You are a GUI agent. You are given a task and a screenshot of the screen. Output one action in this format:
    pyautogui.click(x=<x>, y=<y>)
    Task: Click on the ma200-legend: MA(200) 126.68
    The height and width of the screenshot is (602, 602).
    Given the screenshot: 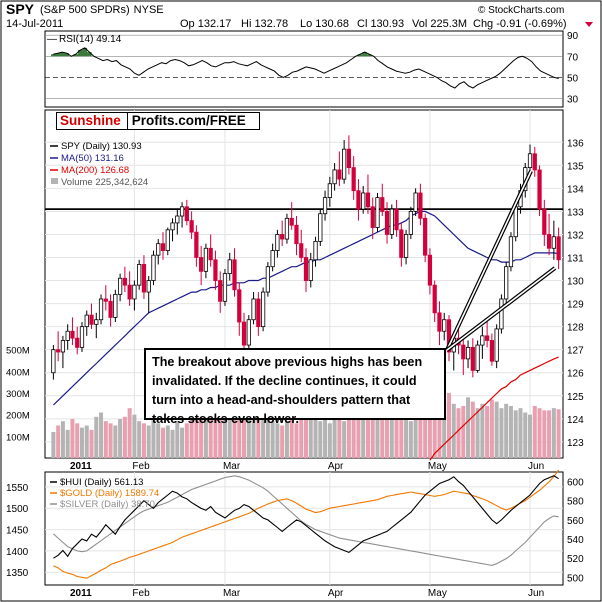 What is the action you would take?
    pyautogui.click(x=95, y=170)
    